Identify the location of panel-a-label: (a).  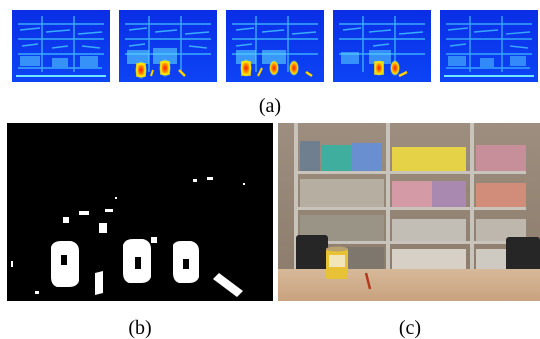
(270, 106).